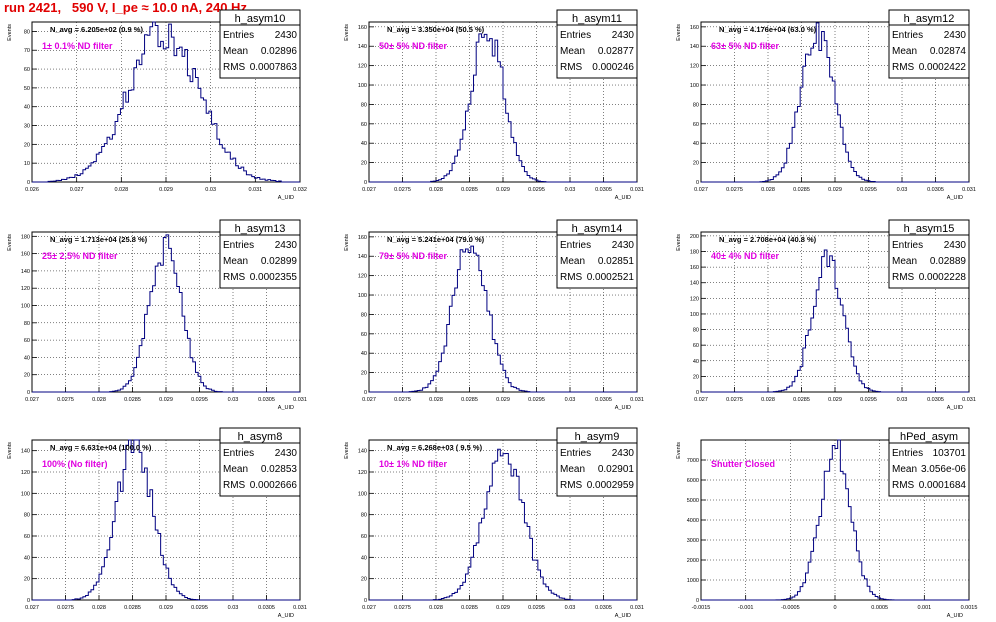  I want to click on histogram-name: h_asym8, so click(260, 437).